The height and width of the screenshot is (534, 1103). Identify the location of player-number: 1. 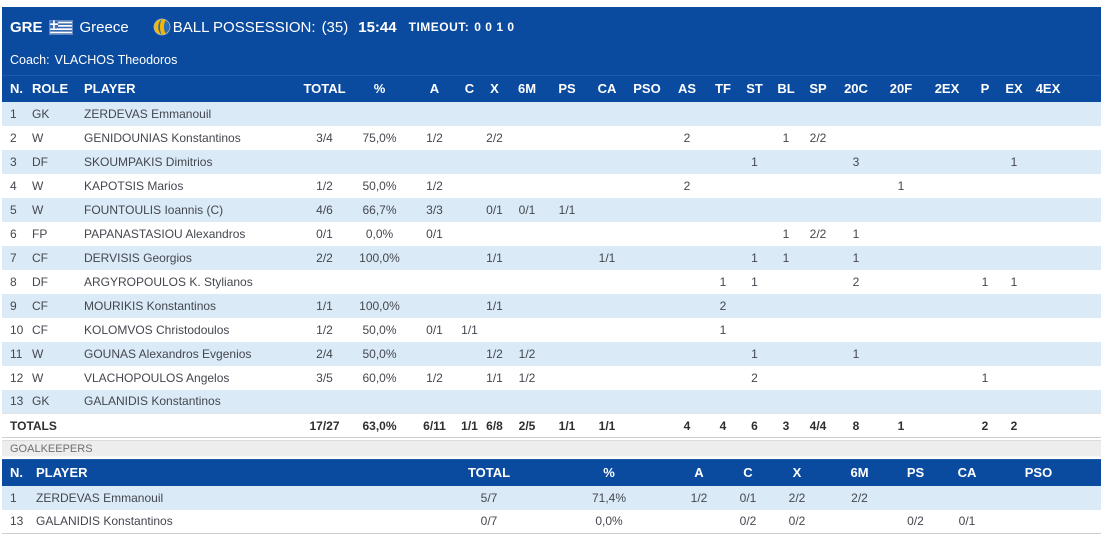
(17, 113).